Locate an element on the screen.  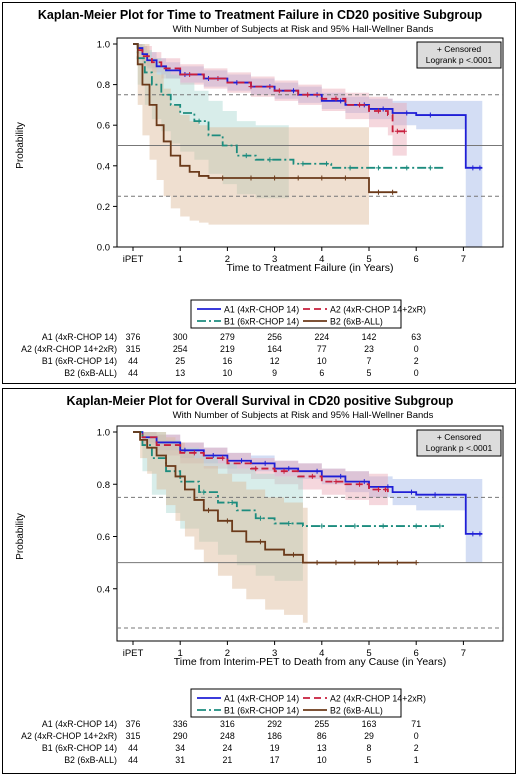
risk-row-label: A1 (4xR-CHOP 14) is located at coordinates (79, 337).